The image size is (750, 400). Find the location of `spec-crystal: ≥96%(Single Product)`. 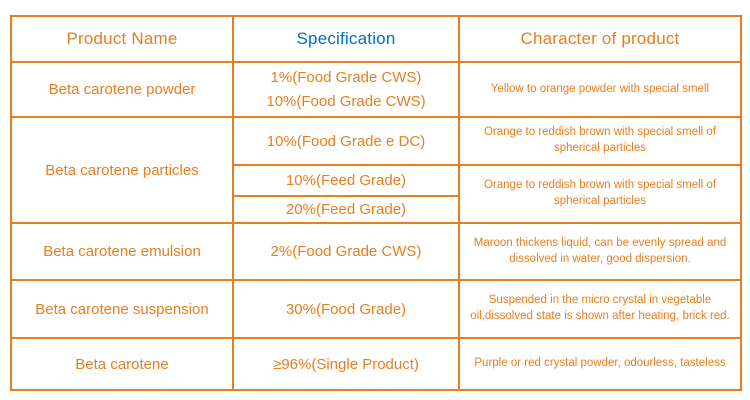

spec-crystal: ≥96%(Single Product) is located at coordinates (346, 364).